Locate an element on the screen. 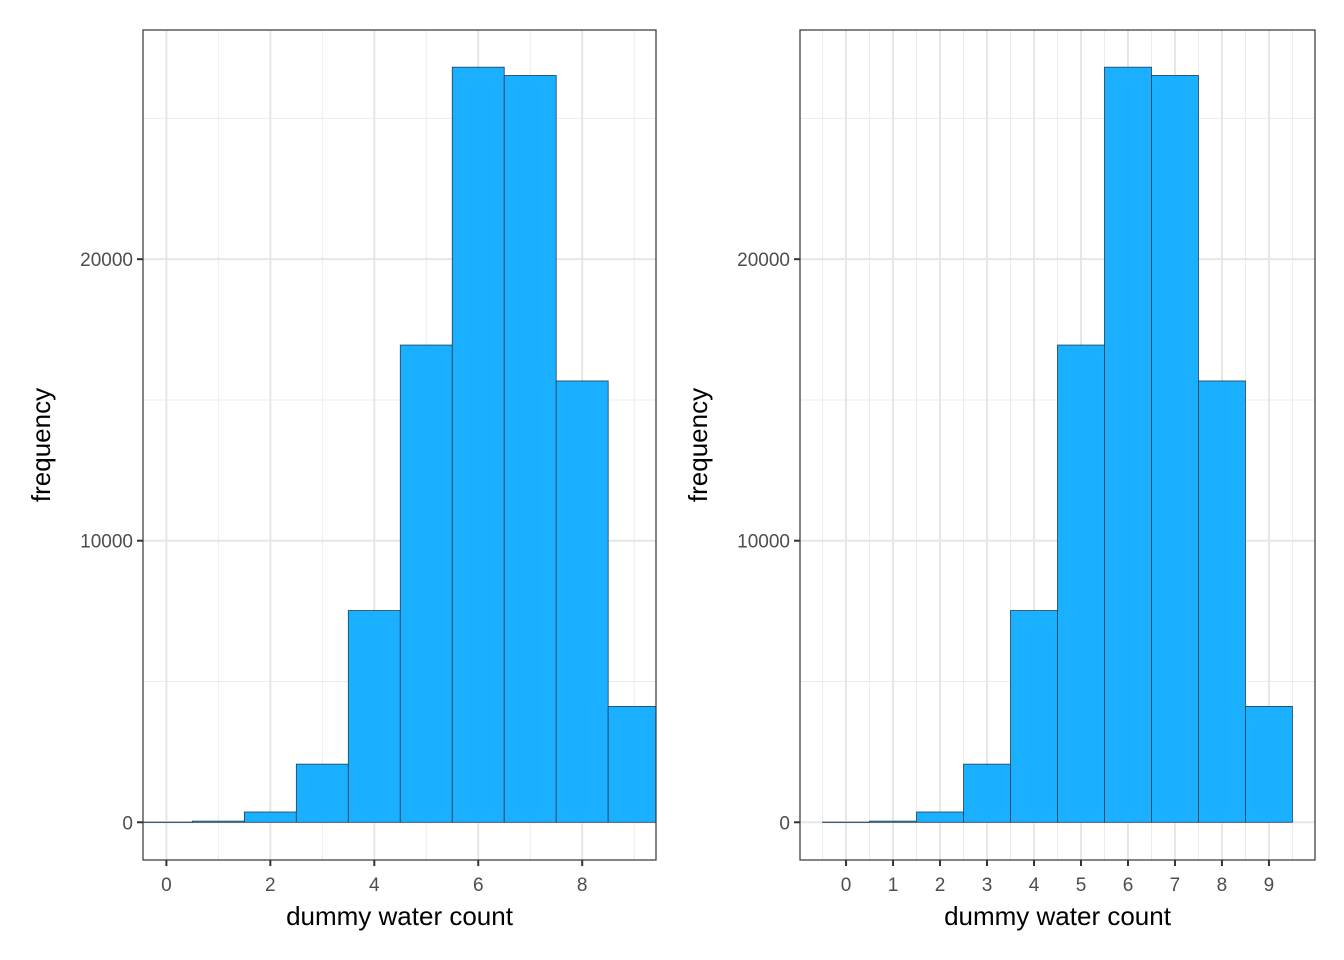 Image resolution: width=1344 pixels, height=960 pixels. x-tick-label: 5 is located at coordinates (1081, 885).